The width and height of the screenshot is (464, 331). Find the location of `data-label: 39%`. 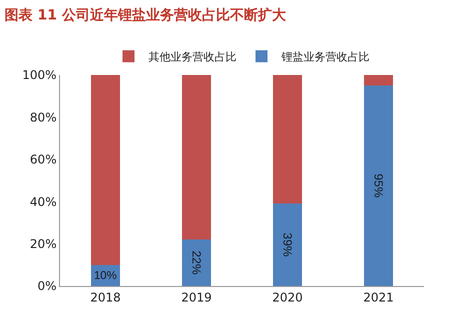

data-label: 39% is located at coordinates (287, 245).